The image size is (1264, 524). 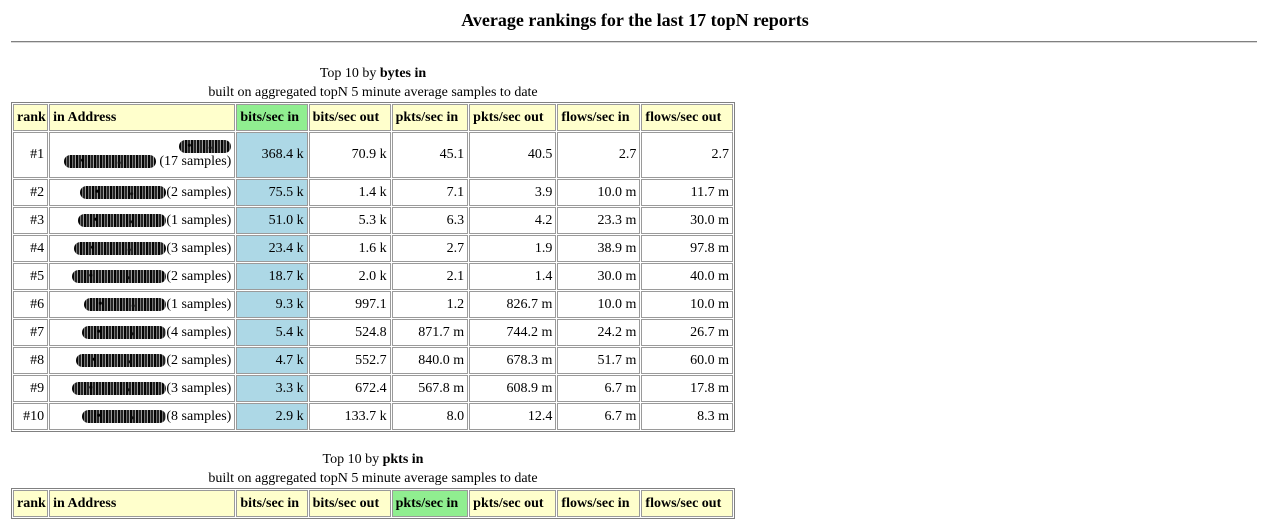 What do you see at coordinates (687, 155) in the screenshot?
I see `flows-out-cell: 2.7` at bounding box center [687, 155].